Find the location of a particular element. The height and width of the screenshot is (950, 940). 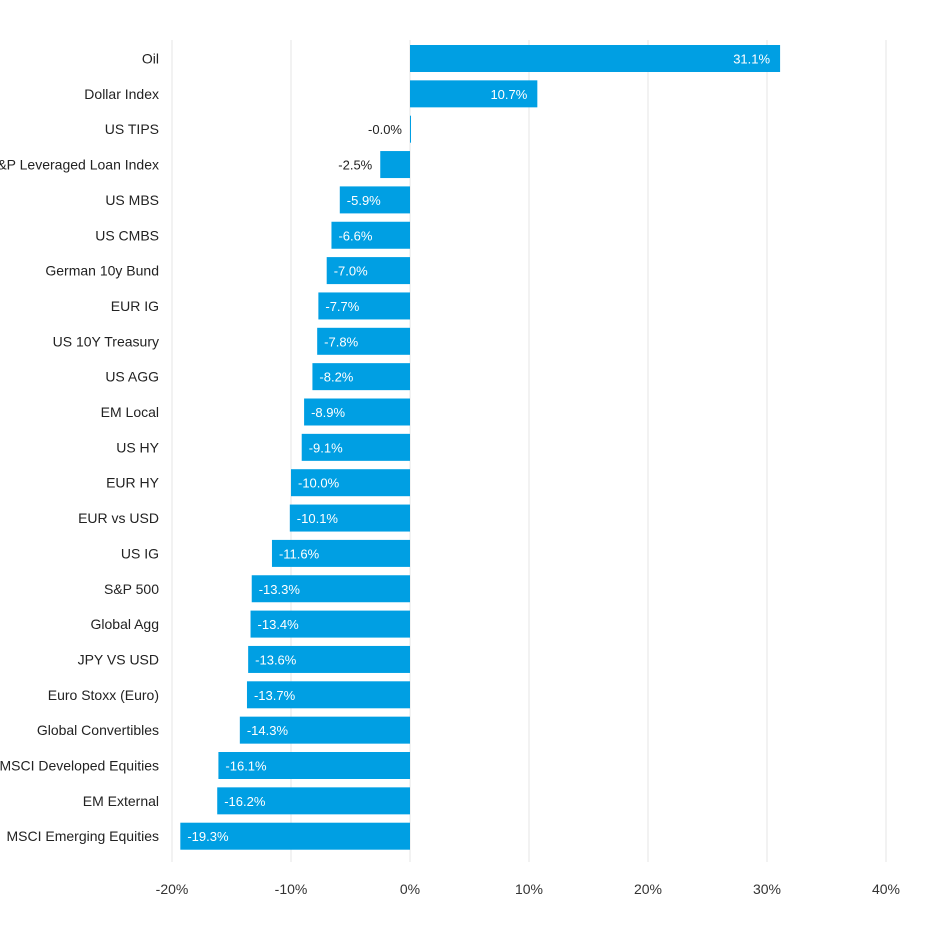

category-label: US TIPS is located at coordinates (132, 129).